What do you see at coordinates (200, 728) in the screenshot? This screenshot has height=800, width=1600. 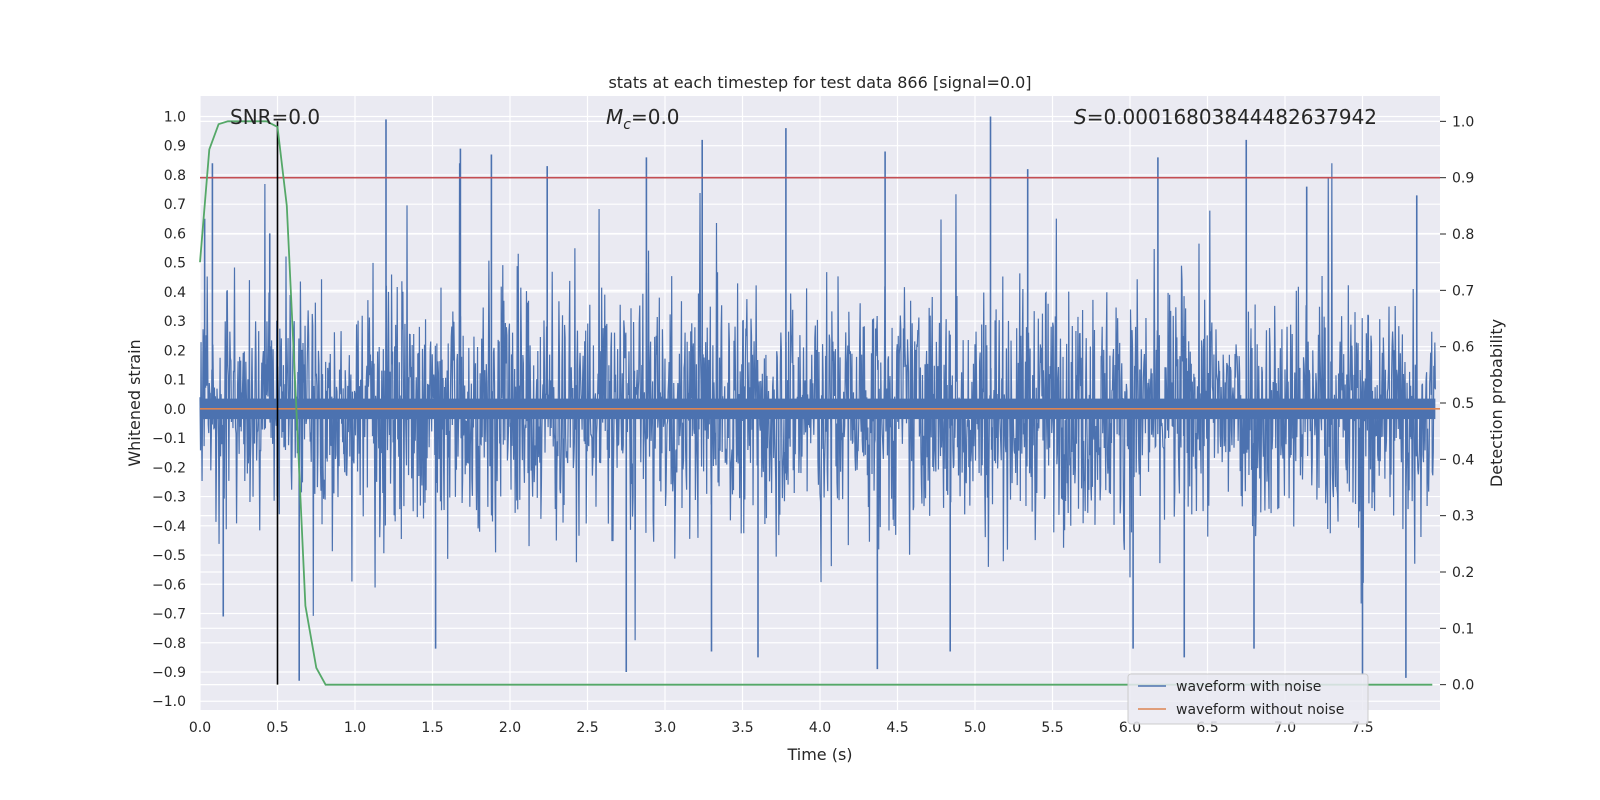 I see `x-tick-label: 0.0` at bounding box center [200, 728].